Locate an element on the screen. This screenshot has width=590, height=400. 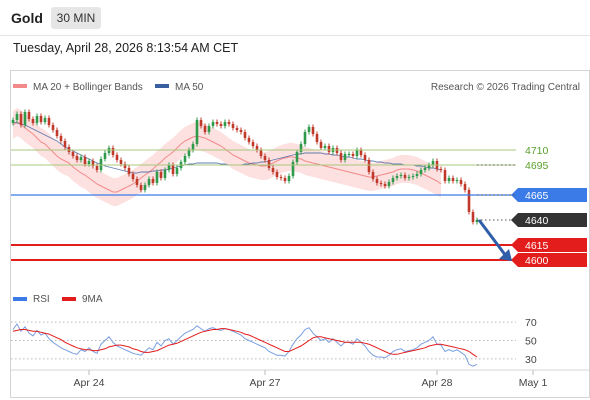
rsi-tick-70: 70 is located at coordinates (531, 323).